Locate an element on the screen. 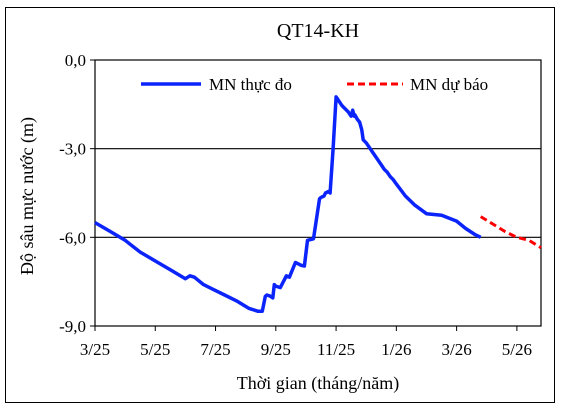  x-tick-label: 1/26 is located at coordinates (396, 349).